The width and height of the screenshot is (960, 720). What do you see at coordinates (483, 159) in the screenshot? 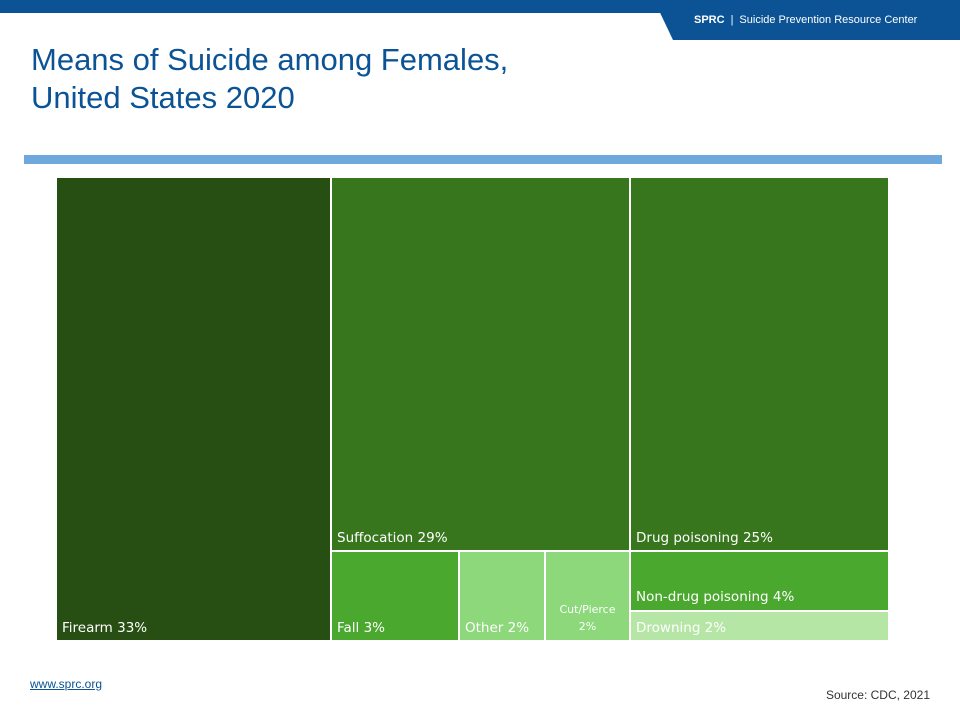
I see `title-divider` at bounding box center [483, 159].